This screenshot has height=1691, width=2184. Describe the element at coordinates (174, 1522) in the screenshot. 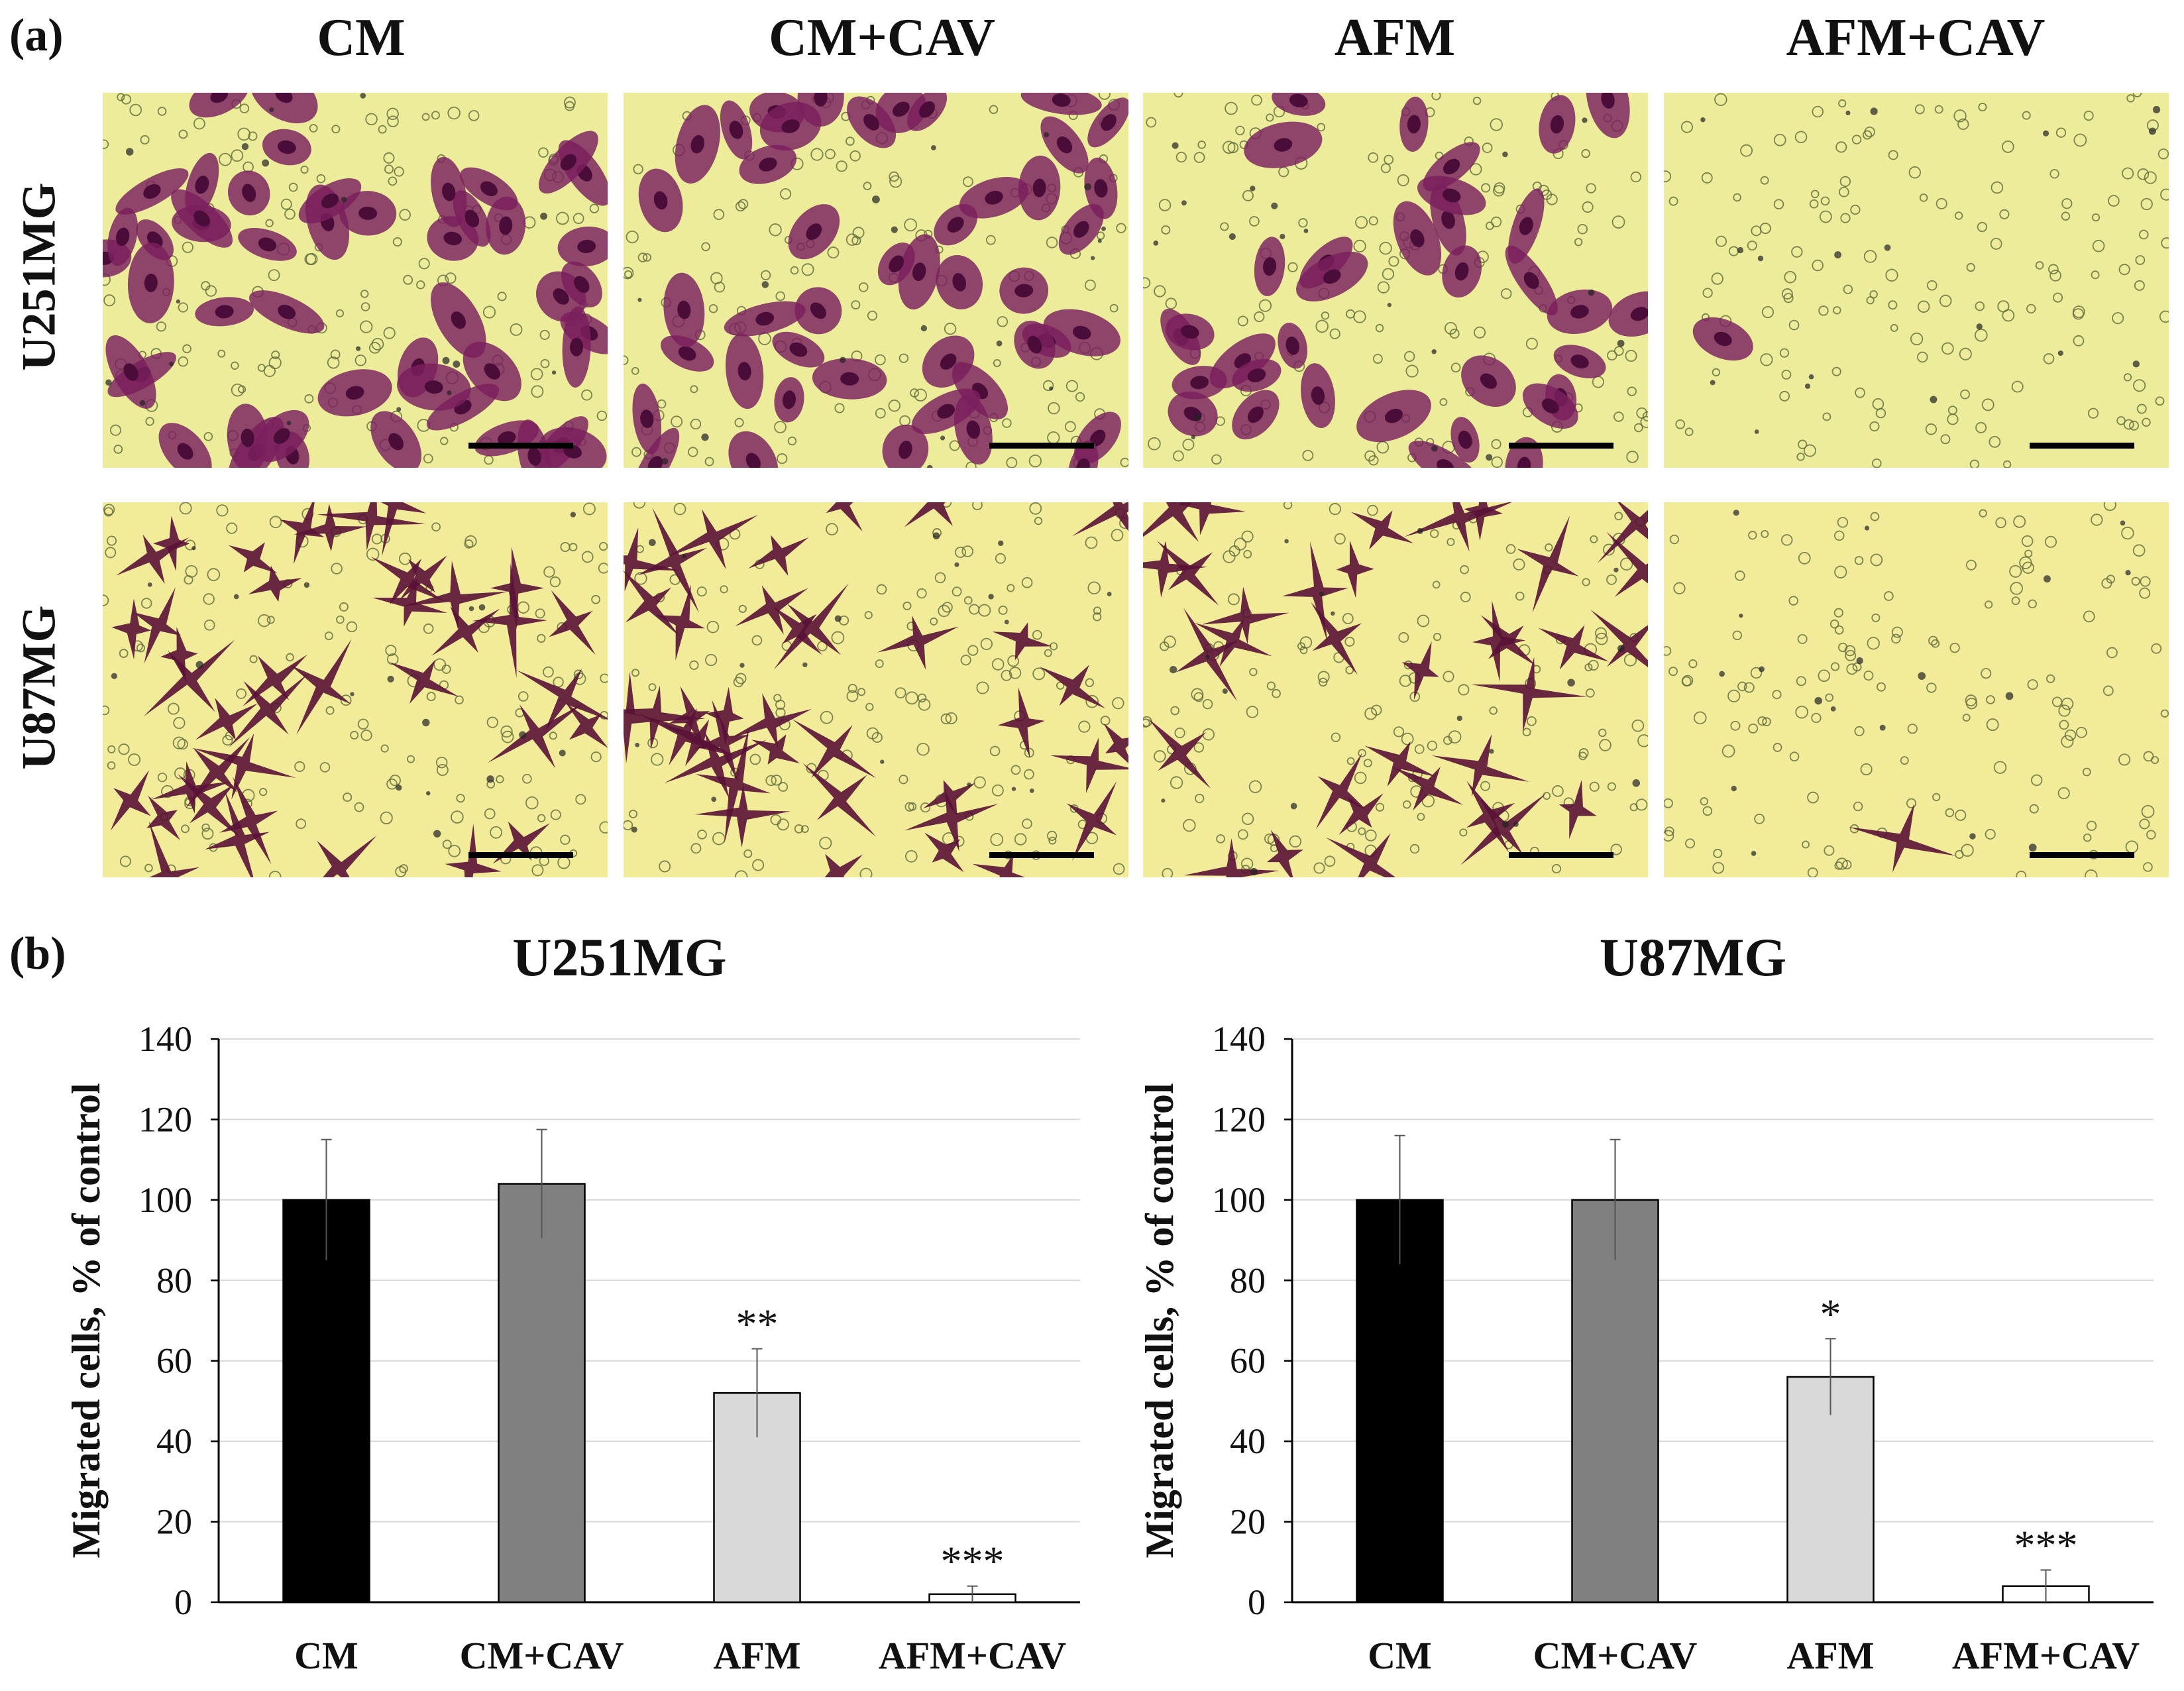

I see `chart-0-y-tick-label-1: 20` at that location.